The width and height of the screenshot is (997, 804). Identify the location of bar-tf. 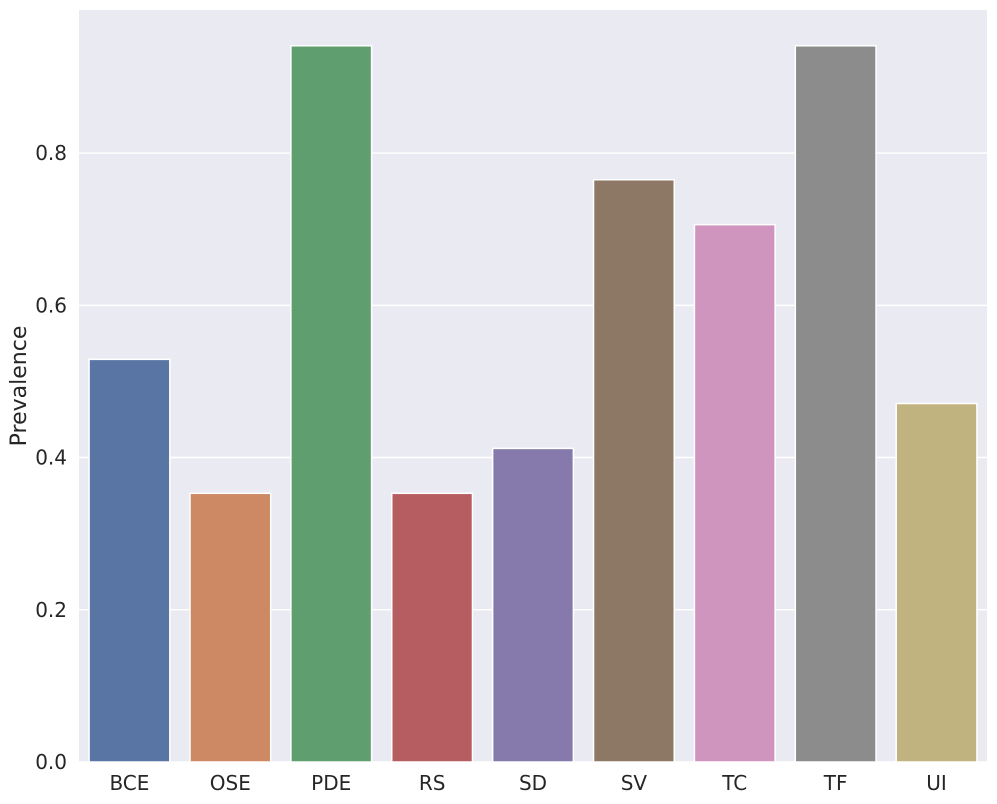
(835, 404).